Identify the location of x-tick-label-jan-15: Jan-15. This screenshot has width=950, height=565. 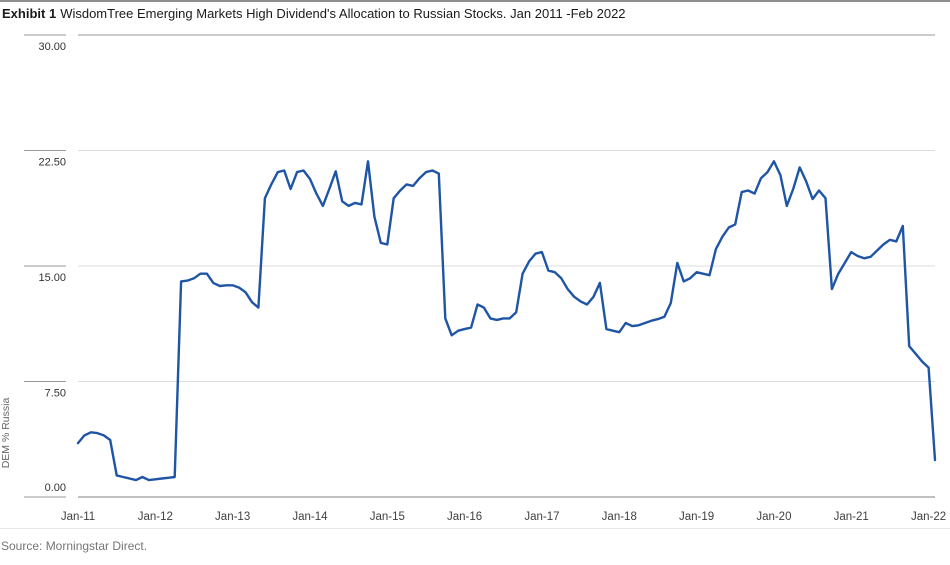
(387, 517).